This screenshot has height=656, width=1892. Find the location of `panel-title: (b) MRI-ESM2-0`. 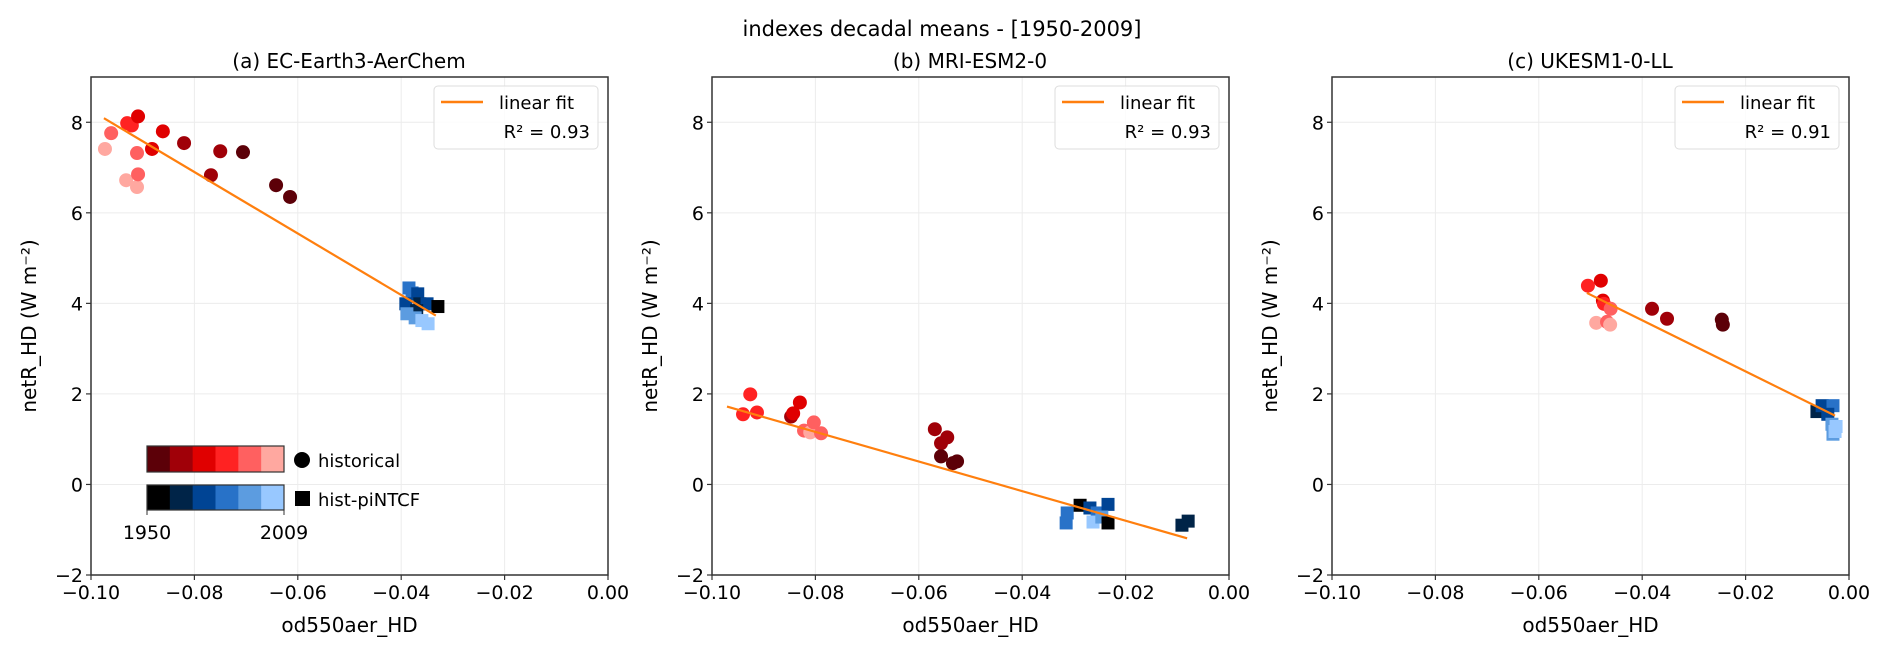

panel-title: (b) MRI-ESM2-0 is located at coordinates (970, 61).